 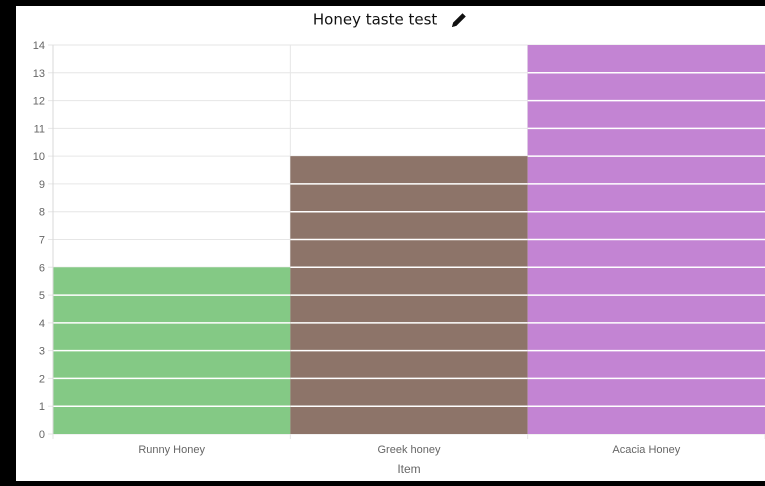 I want to click on chart-header: Honey taste test, so click(x=390, y=19).